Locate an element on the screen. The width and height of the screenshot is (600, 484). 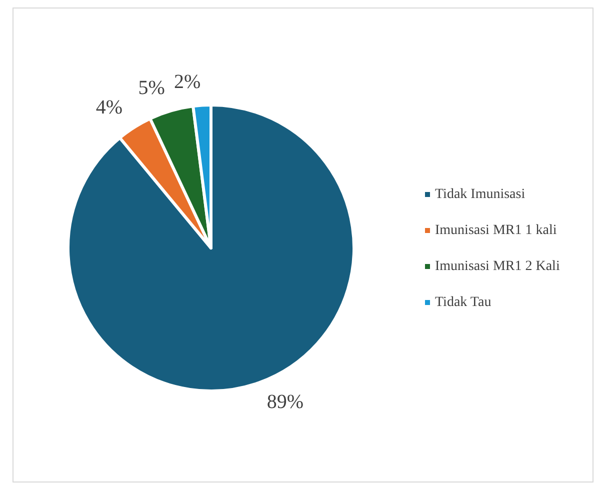
data-label: 5% is located at coordinates (151, 88).